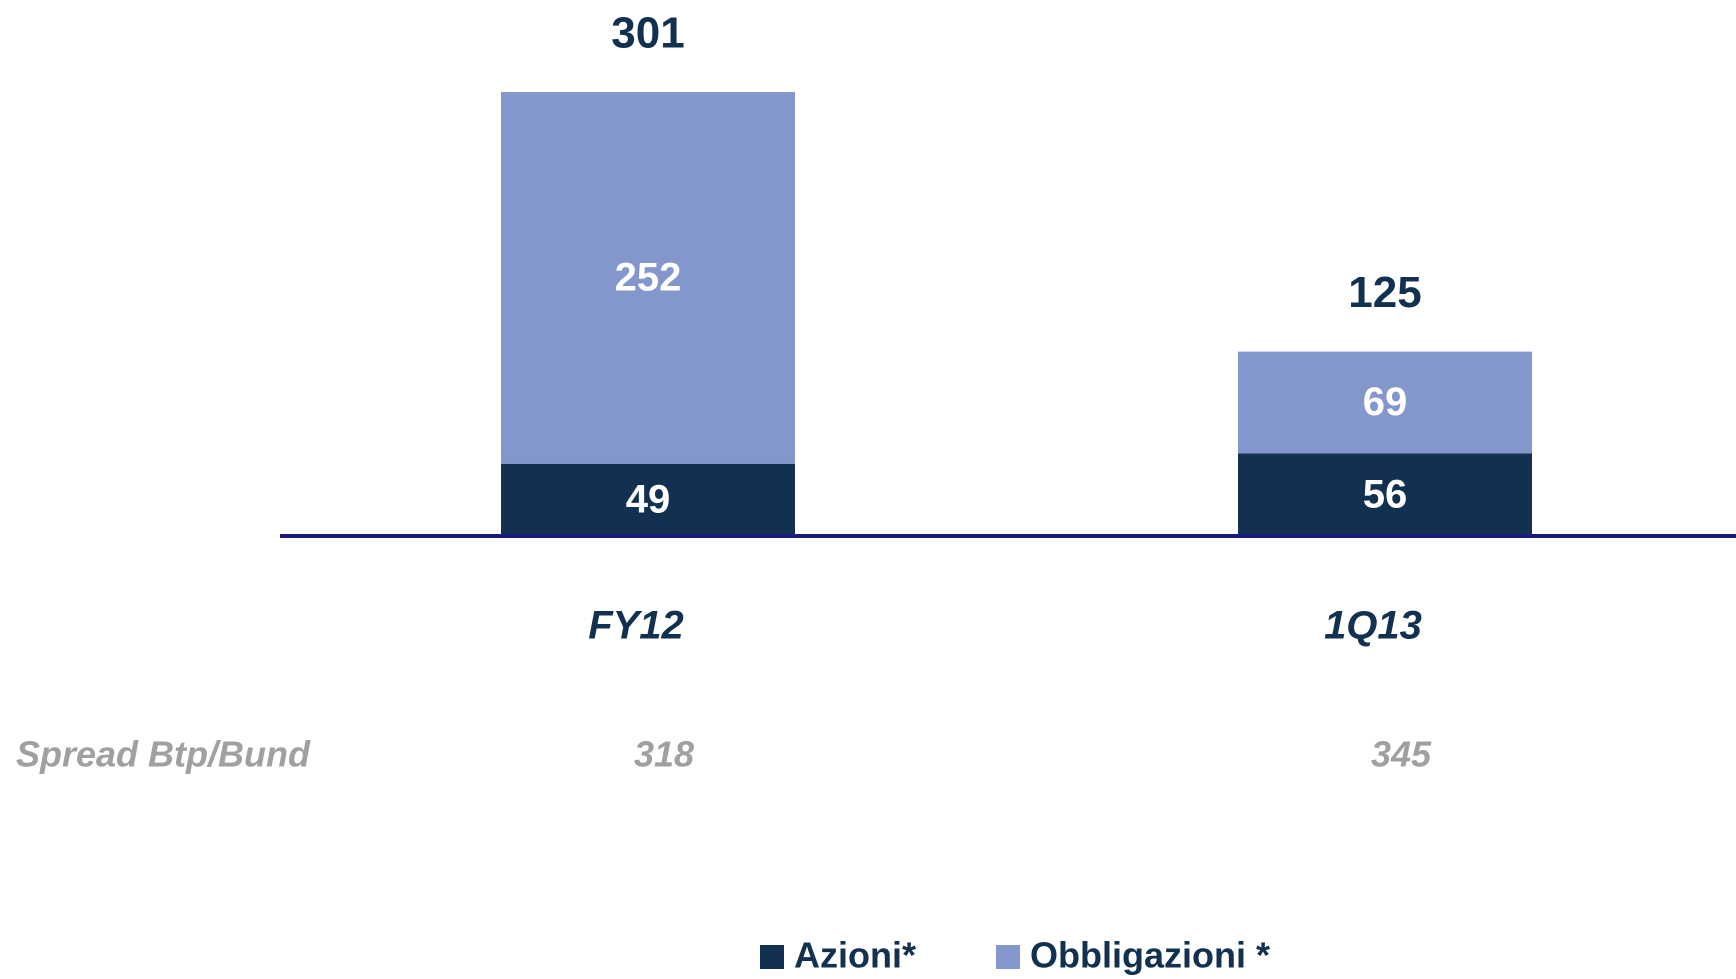  I want to click on segment-label: 69, so click(1385, 402).